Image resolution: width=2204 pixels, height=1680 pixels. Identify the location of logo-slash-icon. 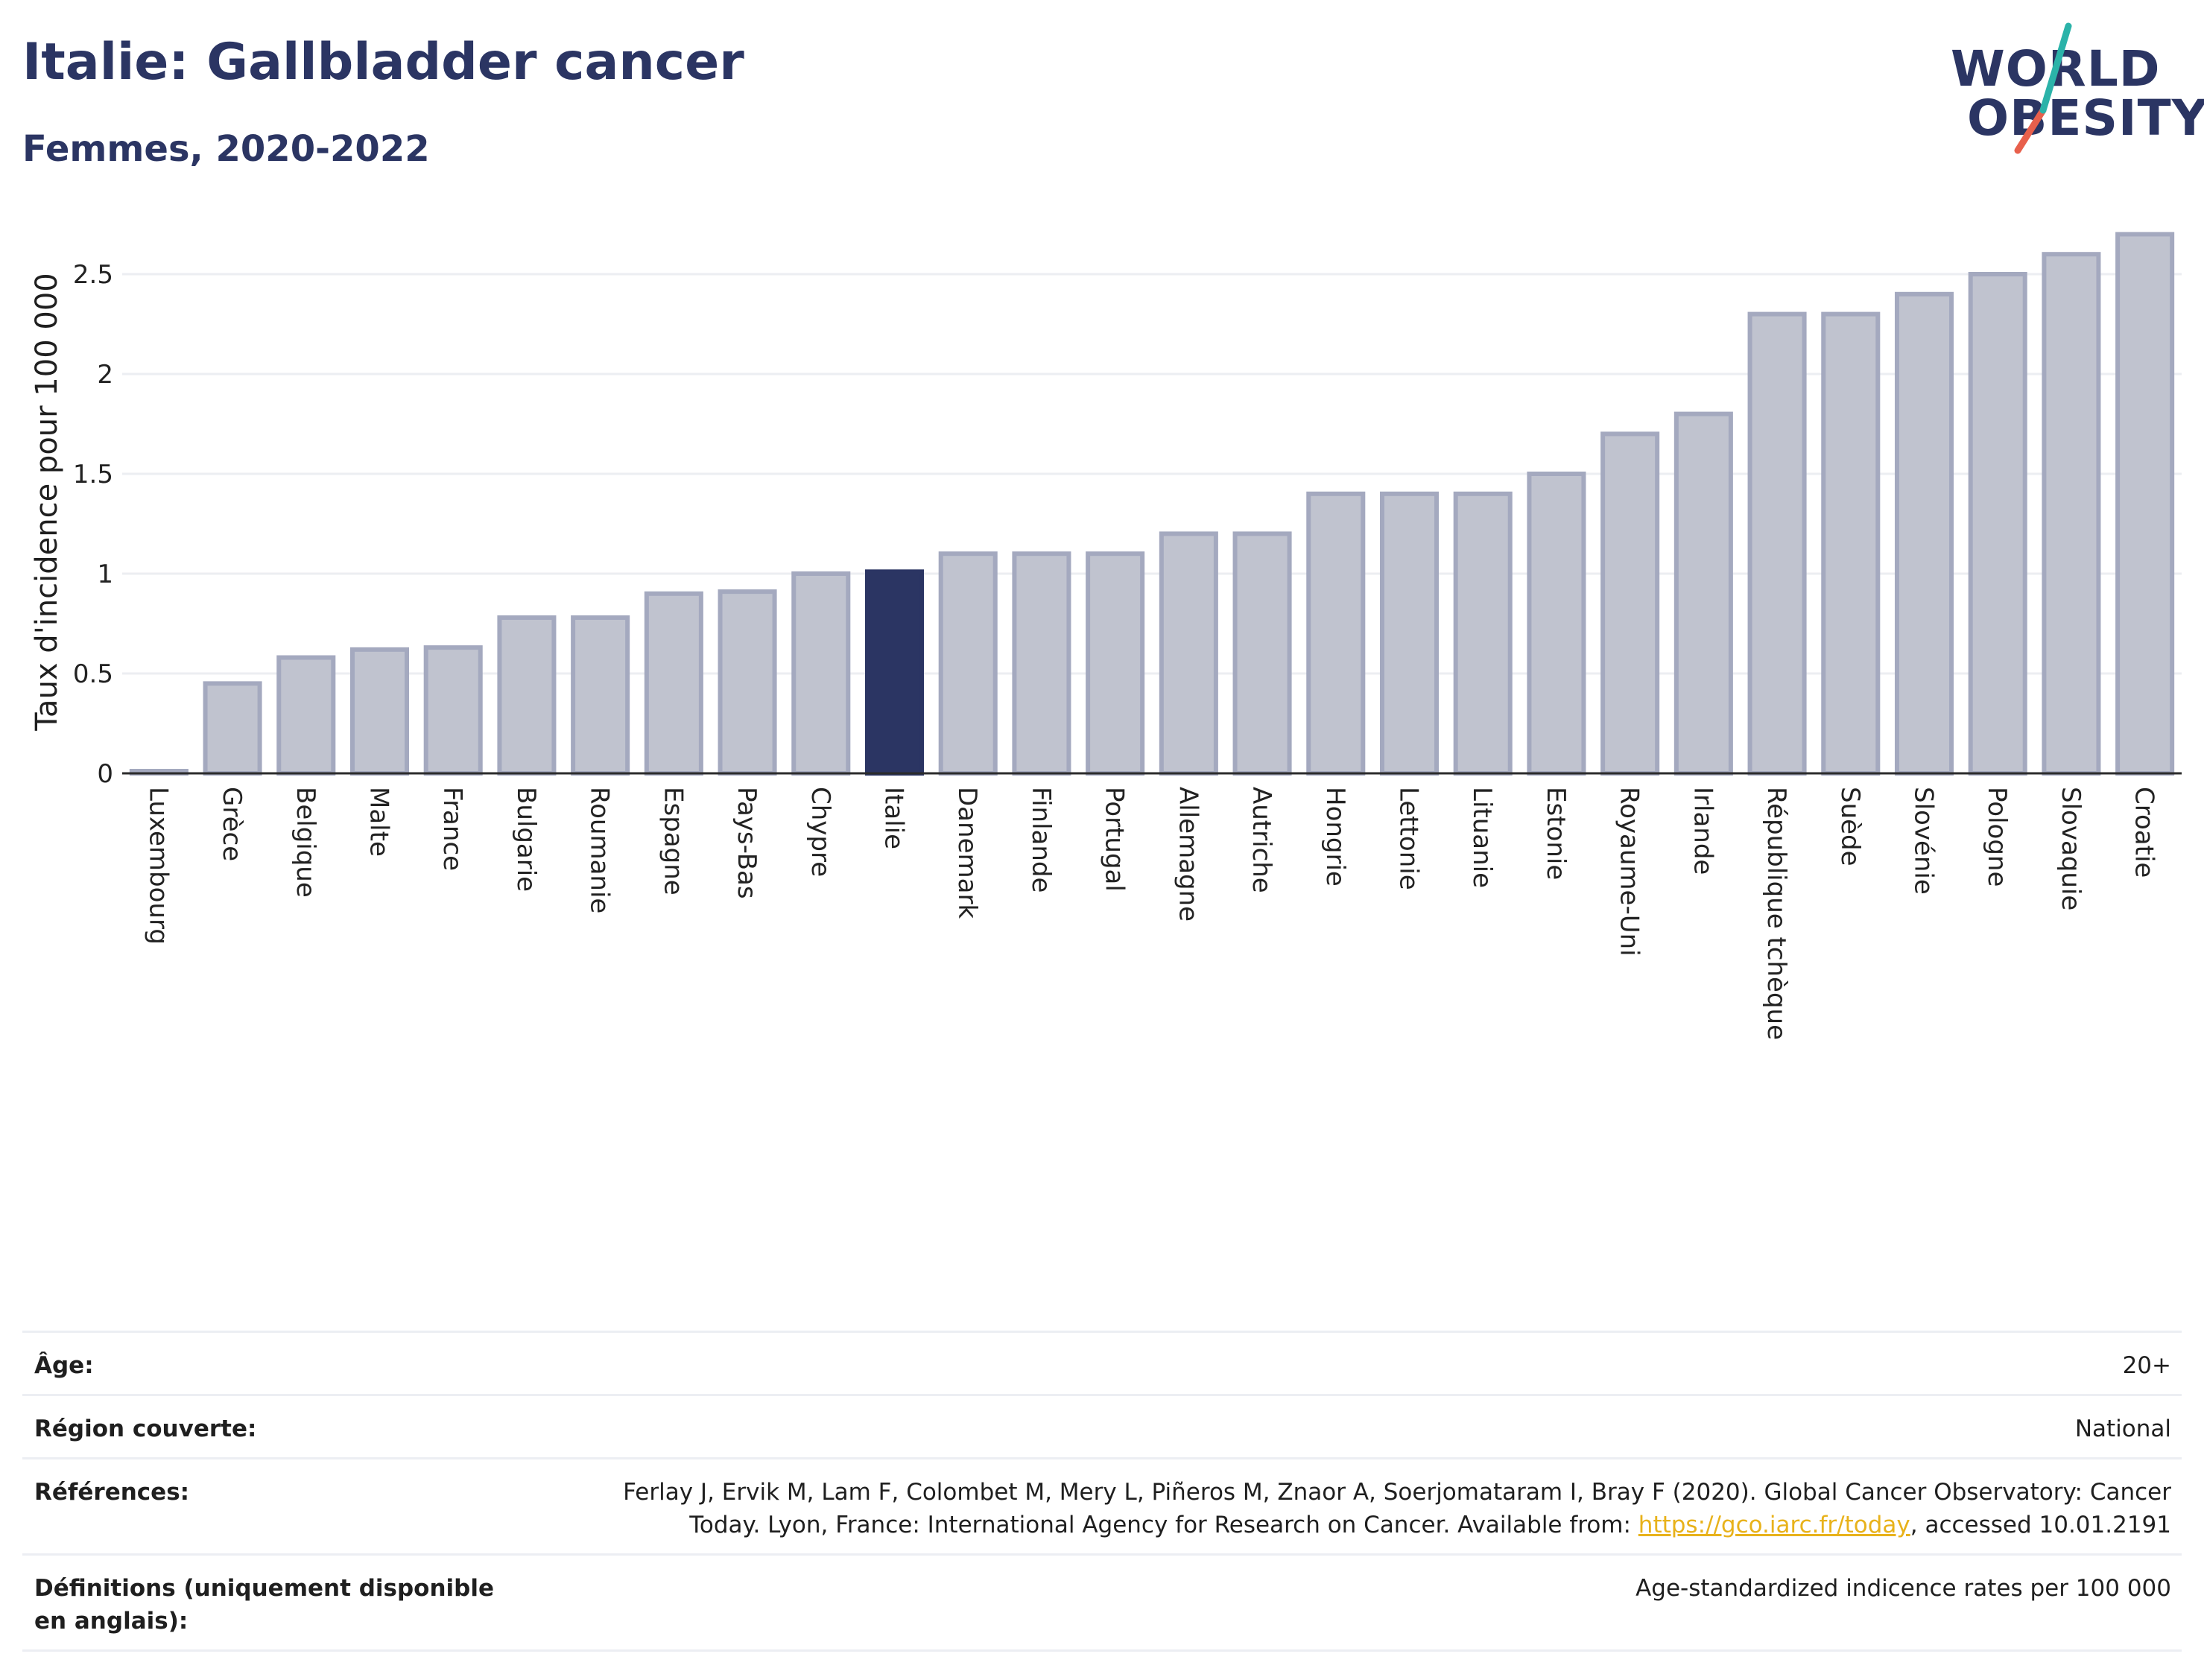
(2043, 88).